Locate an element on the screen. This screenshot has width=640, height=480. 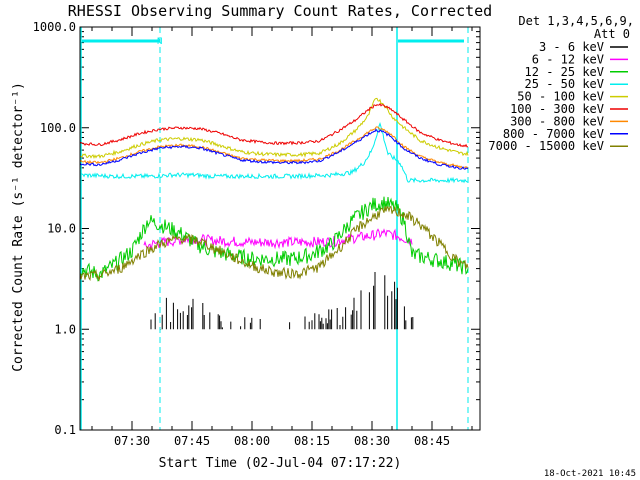
y-tick-label: 1.0 is located at coordinates (65, 329).